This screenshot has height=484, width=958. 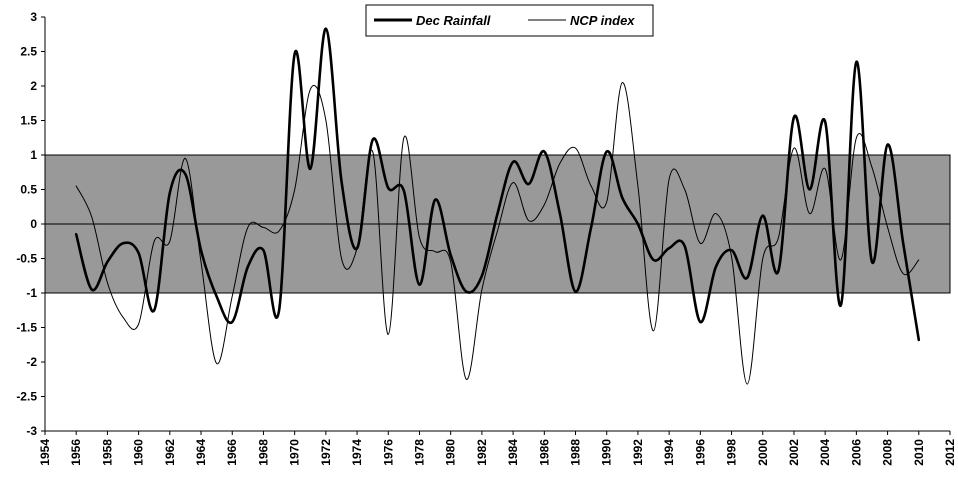 What do you see at coordinates (326, 452) in the screenshot?
I see `x-tick-label: 1972` at bounding box center [326, 452].